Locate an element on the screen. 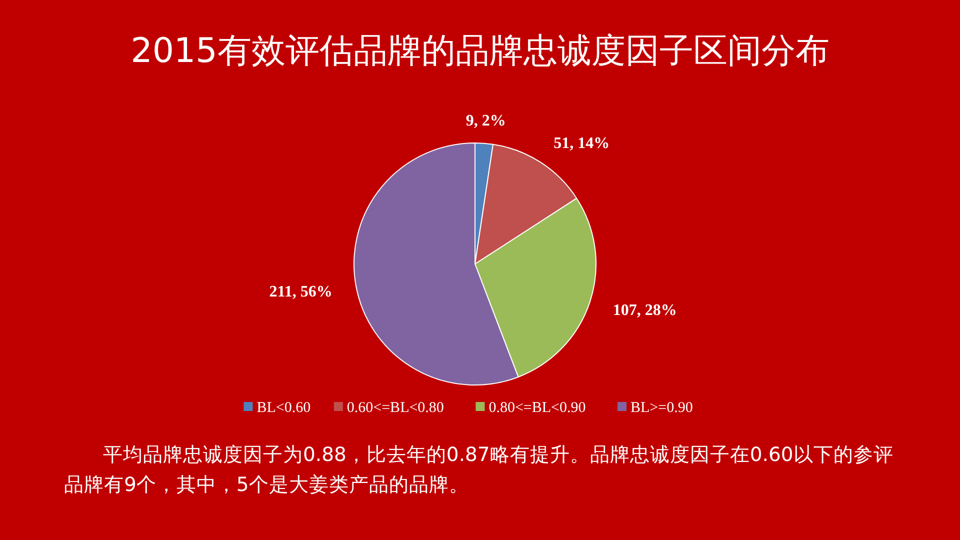 This screenshot has height=540, width=960. legend-label: BL<0.60 is located at coordinates (283, 408).